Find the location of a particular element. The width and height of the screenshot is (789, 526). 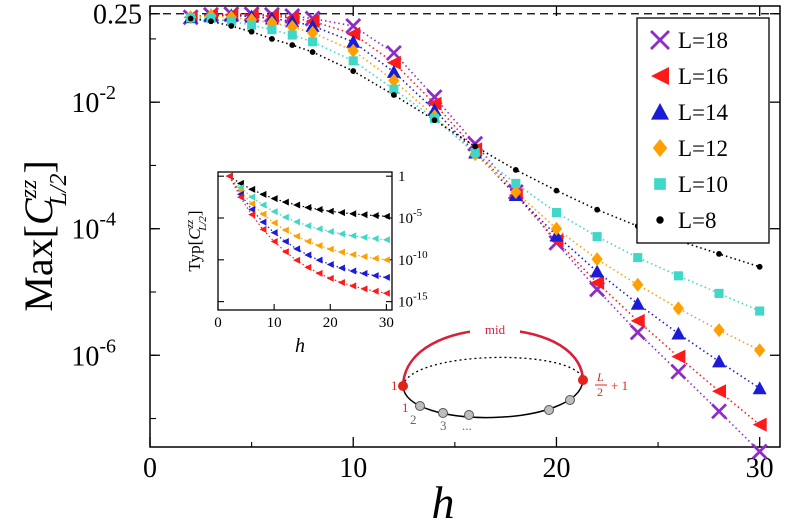

point-L=16-h24 is located at coordinates (637, 320).